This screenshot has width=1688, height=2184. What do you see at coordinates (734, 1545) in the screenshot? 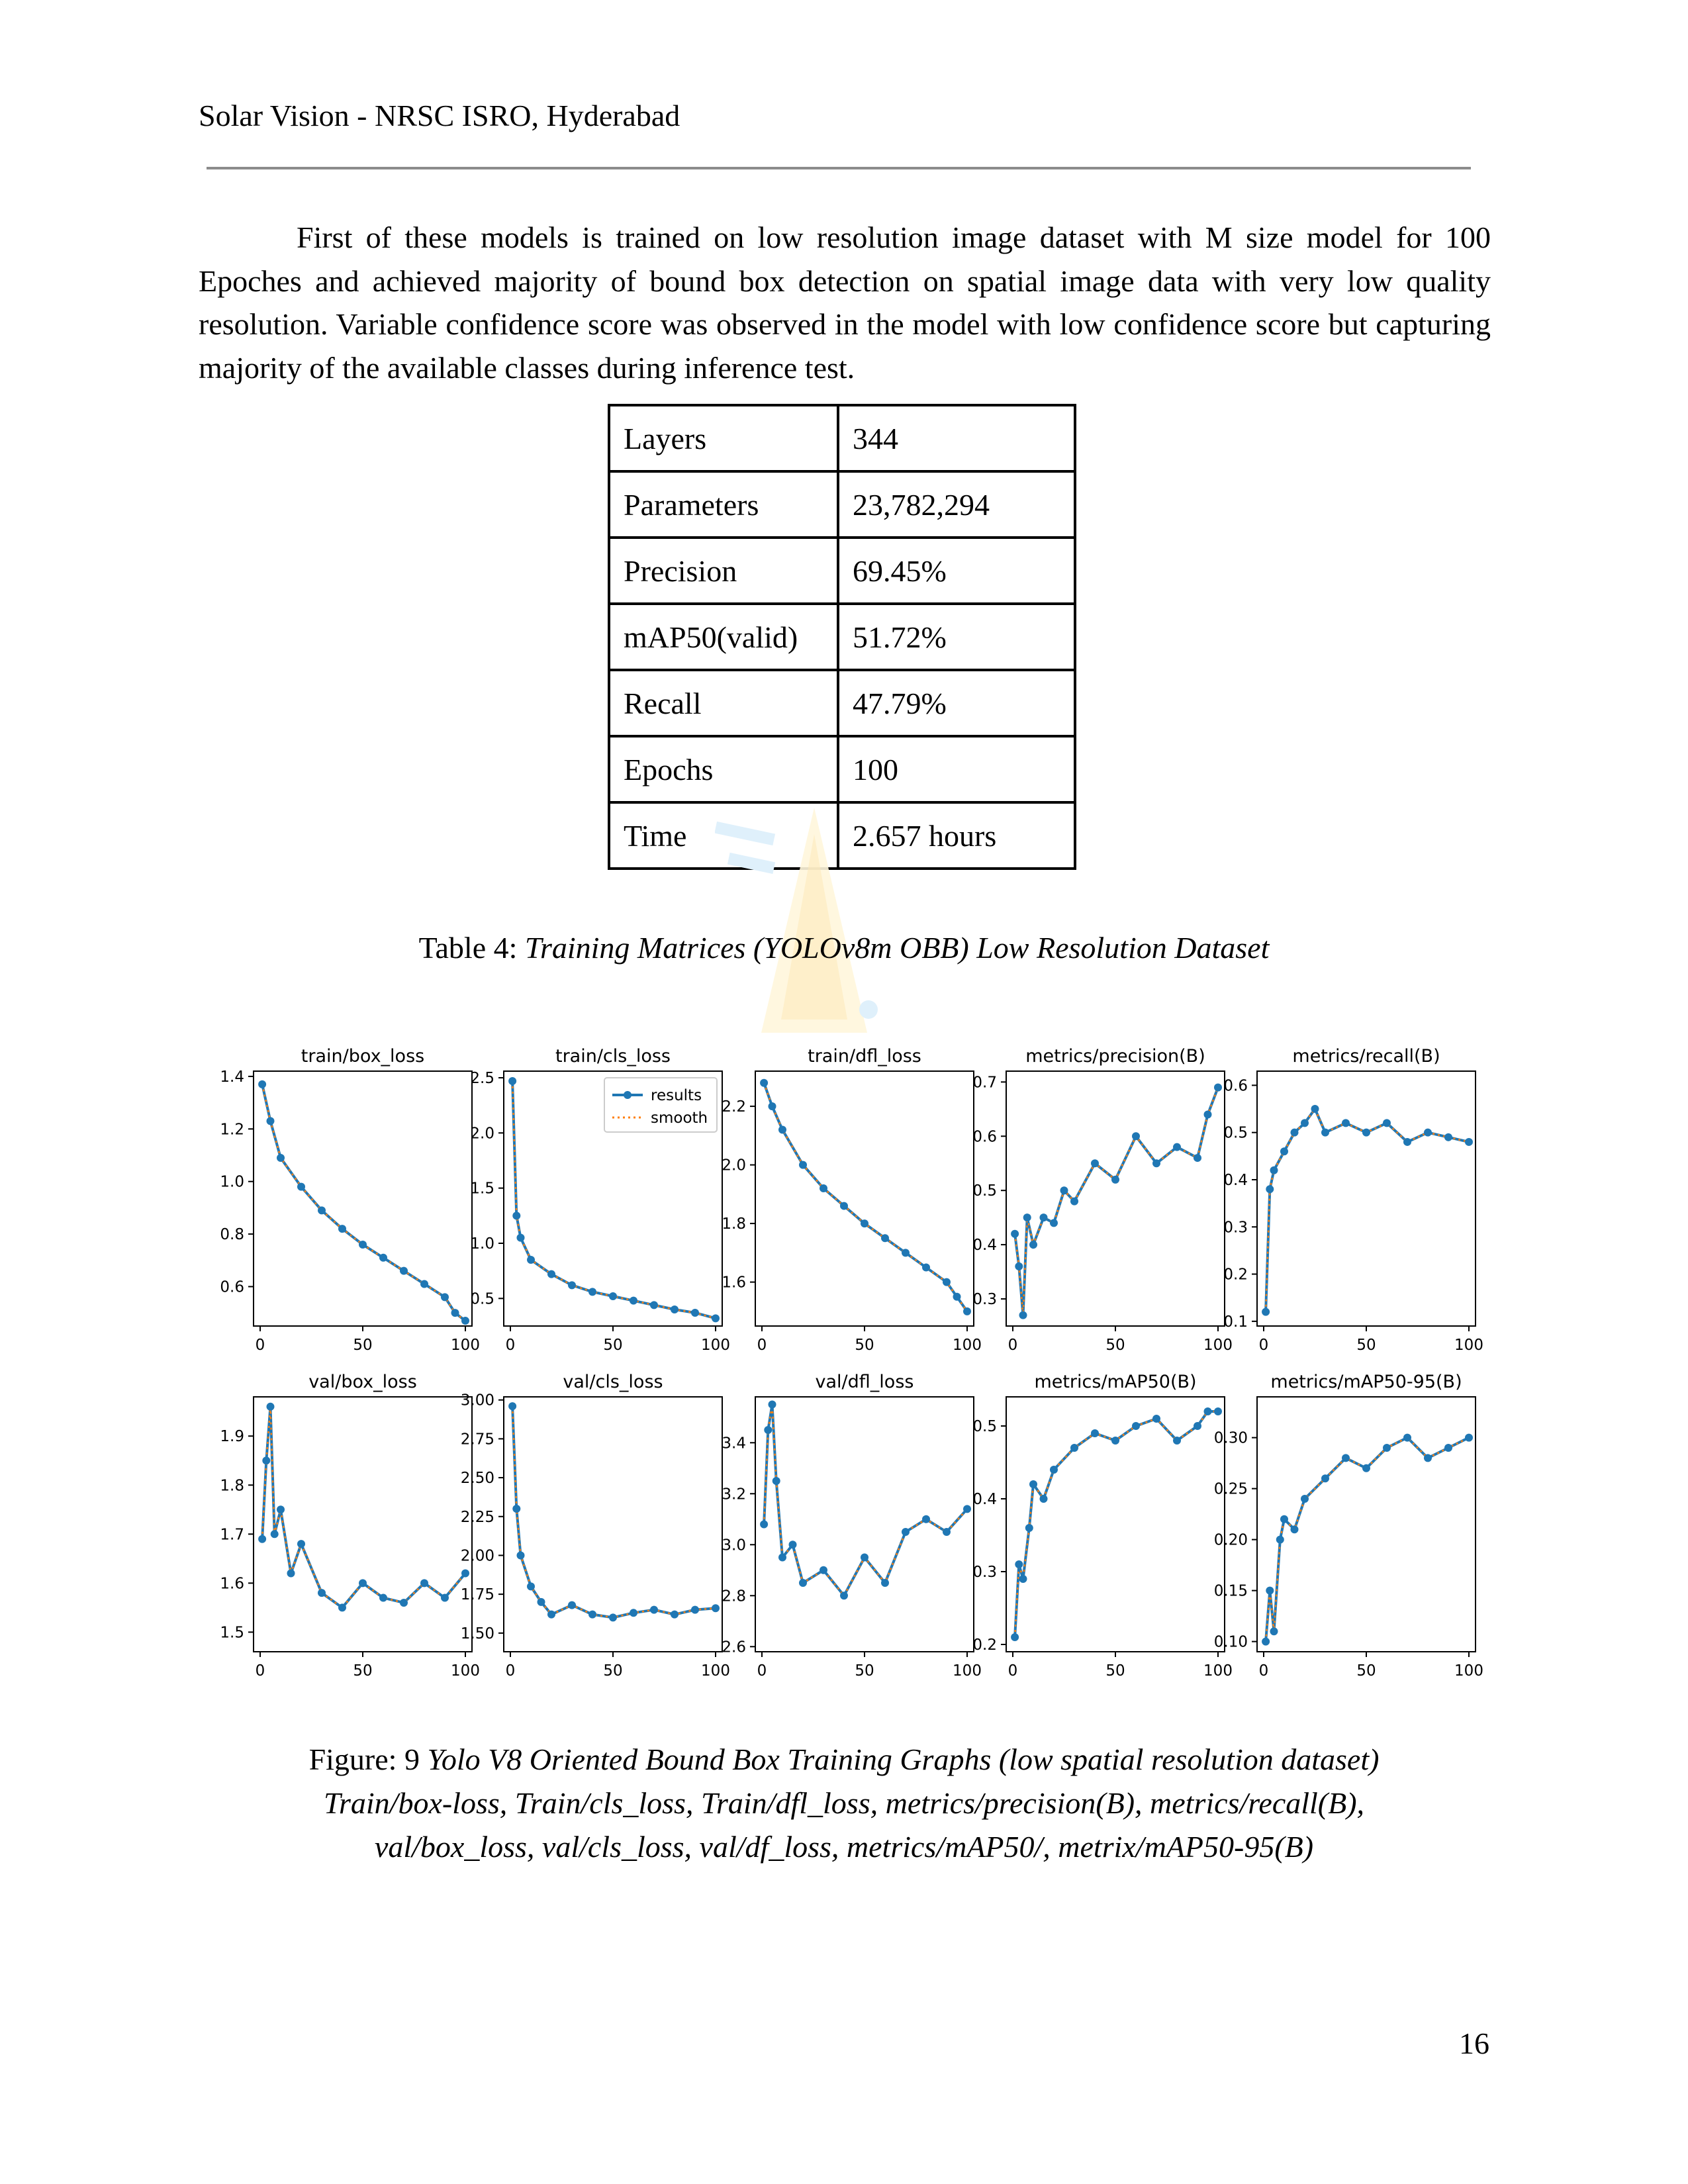
I see `y-tick-label: 3.0` at bounding box center [734, 1545].